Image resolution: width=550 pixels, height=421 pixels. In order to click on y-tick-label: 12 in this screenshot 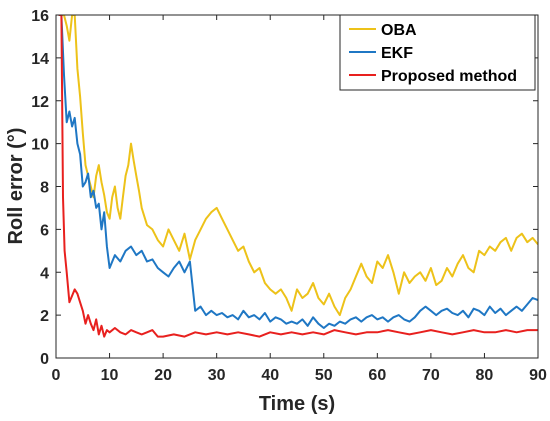, I will do `click(40, 102)`.